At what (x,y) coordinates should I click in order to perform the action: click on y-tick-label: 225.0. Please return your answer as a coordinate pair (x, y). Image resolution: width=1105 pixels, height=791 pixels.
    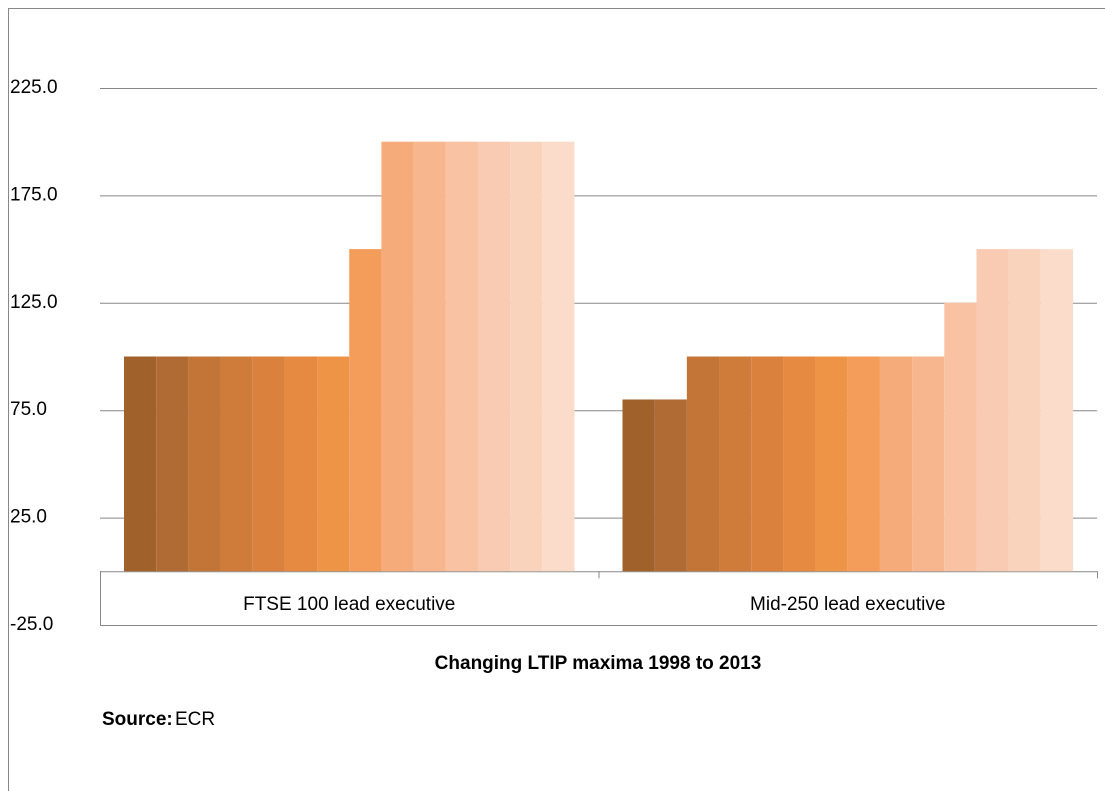
    Looking at the image, I should click on (34, 87).